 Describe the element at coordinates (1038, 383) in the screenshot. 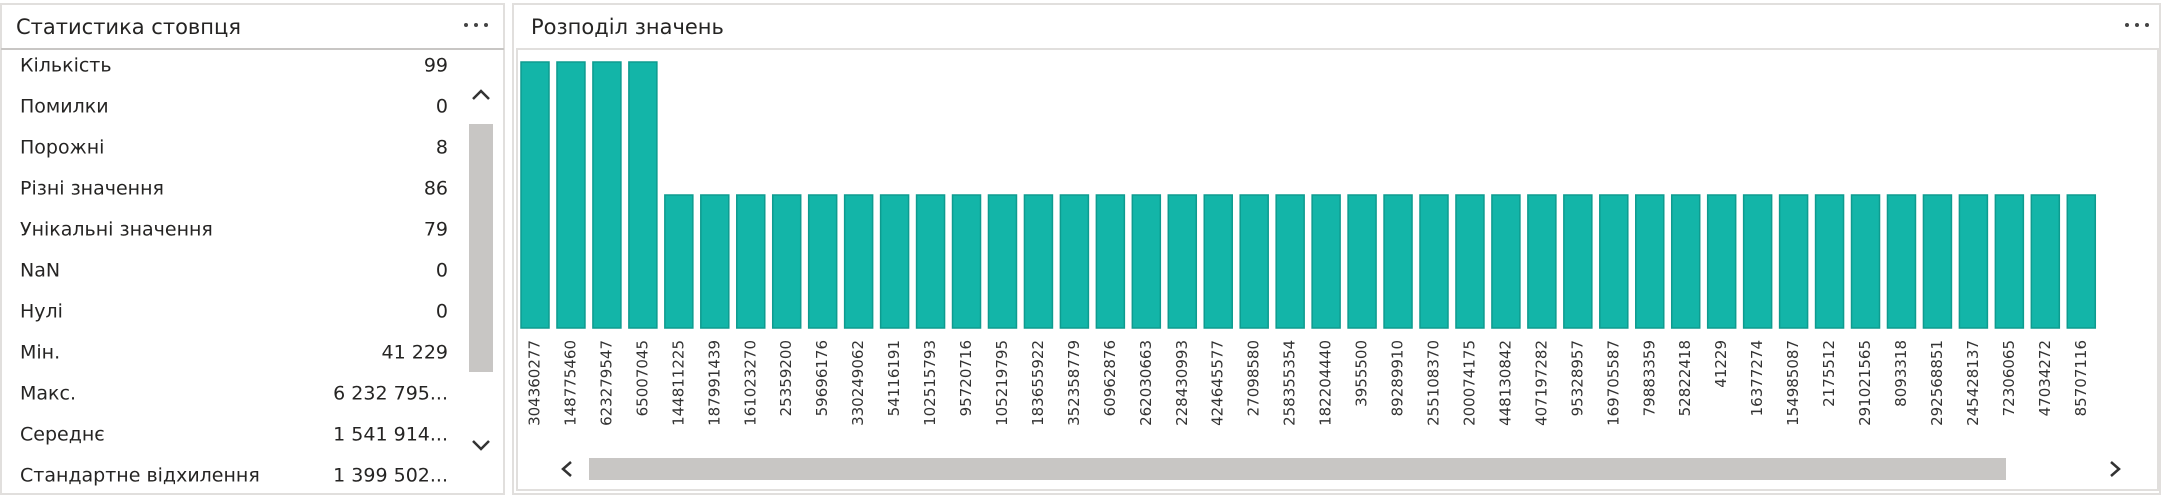

I see `x-tick-label: 183655922` at that location.